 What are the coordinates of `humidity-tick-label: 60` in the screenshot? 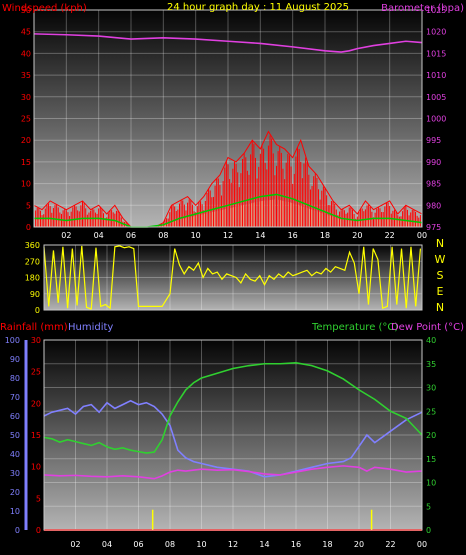 It's located at (15, 416).